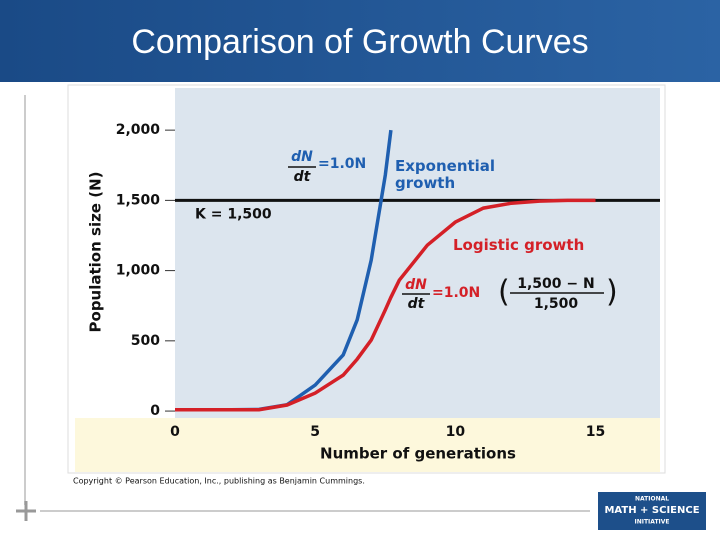 The image size is (720, 540). Describe the element at coordinates (418, 454) in the screenshot. I see `x-axis-label: Number of generations` at that location.